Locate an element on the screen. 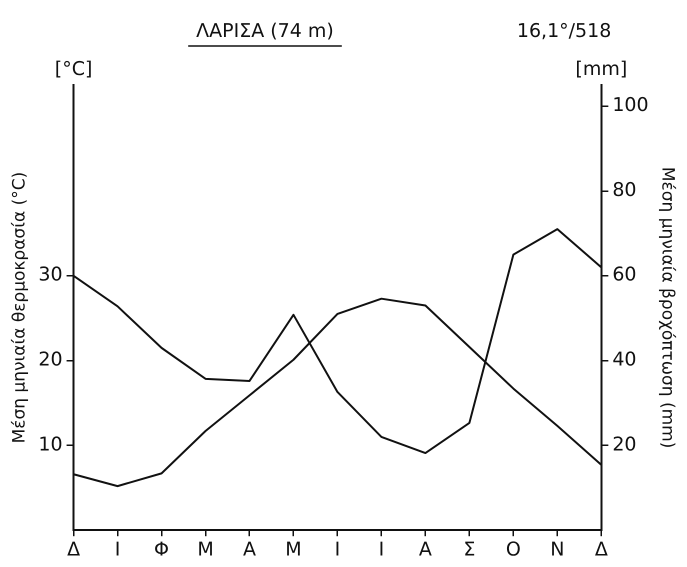  x-tick-label: Σ is located at coordinates (469, 549).